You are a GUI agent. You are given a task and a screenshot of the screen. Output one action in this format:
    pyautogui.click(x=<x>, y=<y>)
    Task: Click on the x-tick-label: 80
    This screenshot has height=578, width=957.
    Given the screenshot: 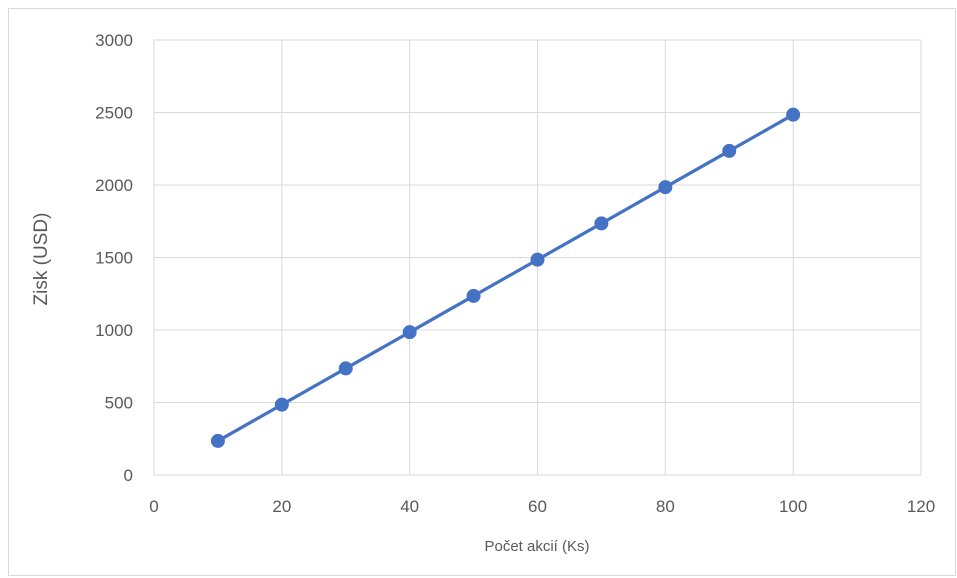 What is the action you would take?
    pyautogui.click(x=665, y=506)
    